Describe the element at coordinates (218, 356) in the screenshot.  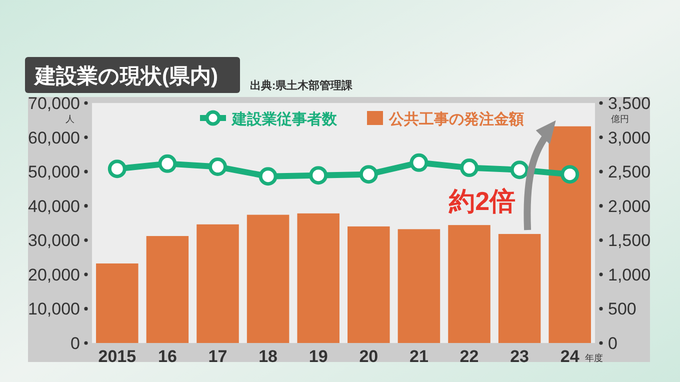
I see `x-tick-label: 17` at that location.